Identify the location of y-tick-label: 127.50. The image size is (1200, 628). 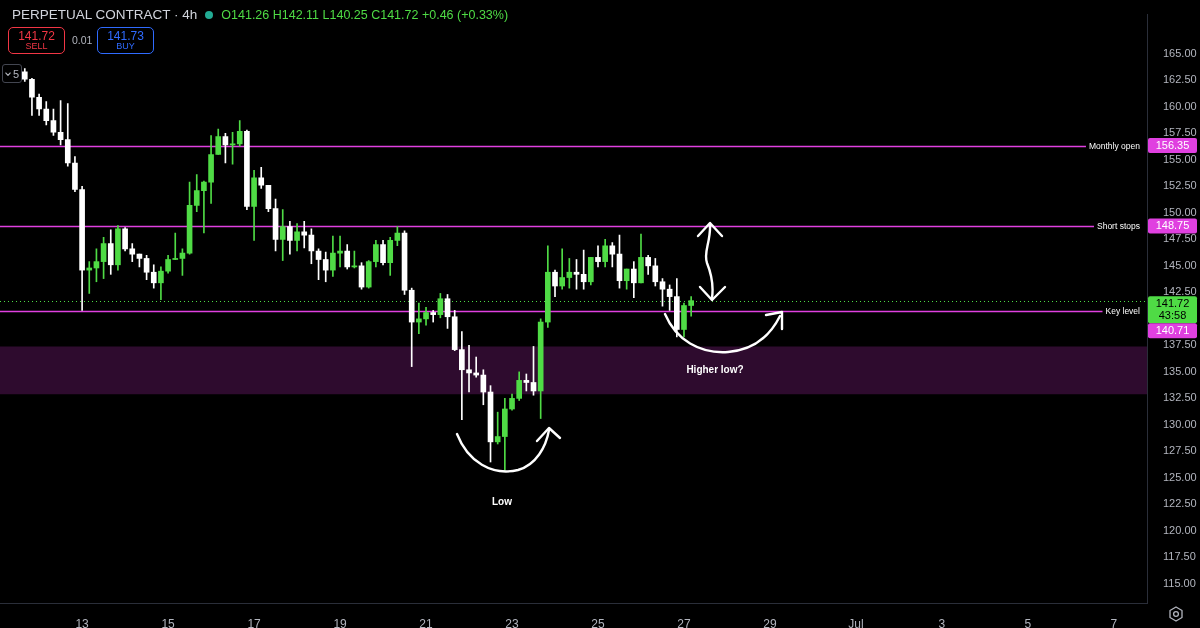
(1180, 450).